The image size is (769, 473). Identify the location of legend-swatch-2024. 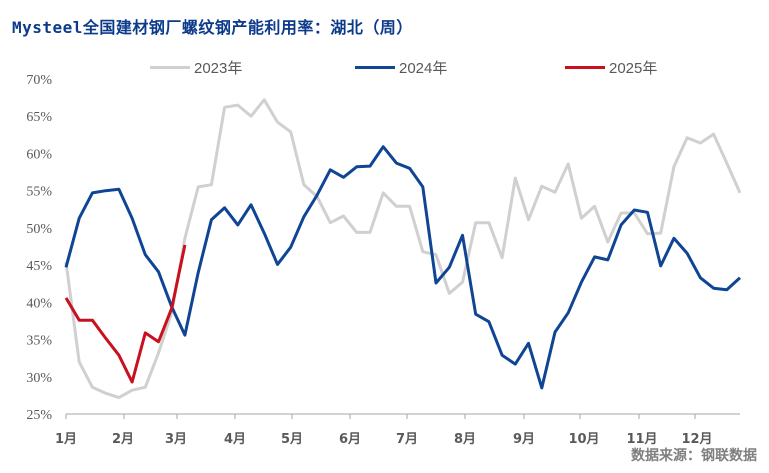
(375, 67).